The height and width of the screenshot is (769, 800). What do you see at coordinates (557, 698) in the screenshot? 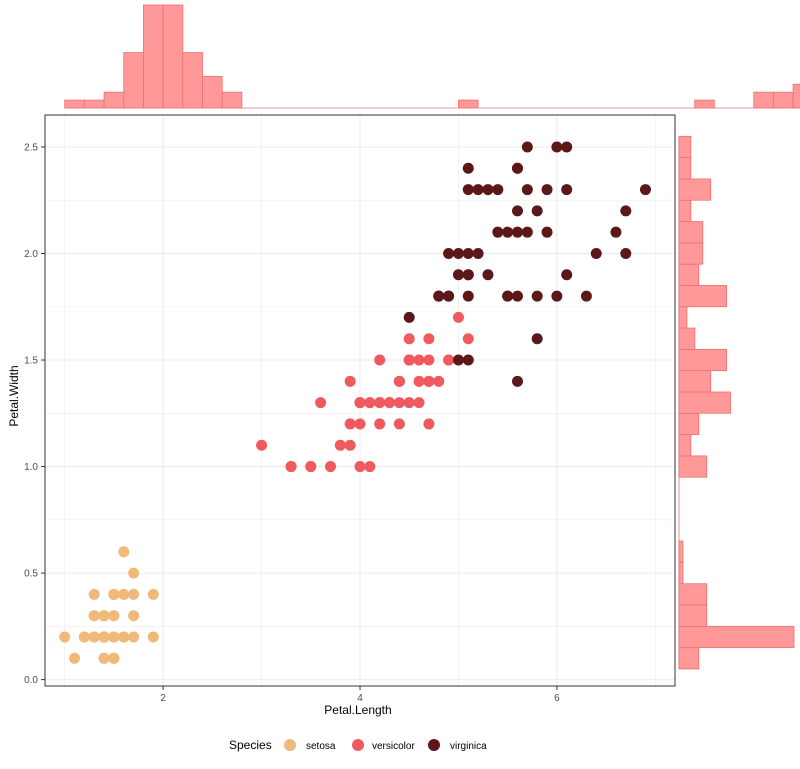
I see `x-tick-label: 6` at bounding box center [557, 698].